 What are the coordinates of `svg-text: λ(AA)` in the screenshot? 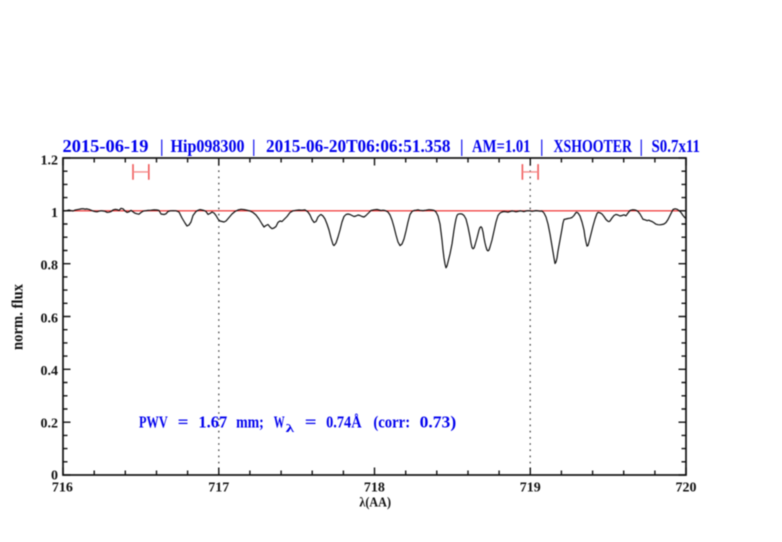 It's located at (375, 502).